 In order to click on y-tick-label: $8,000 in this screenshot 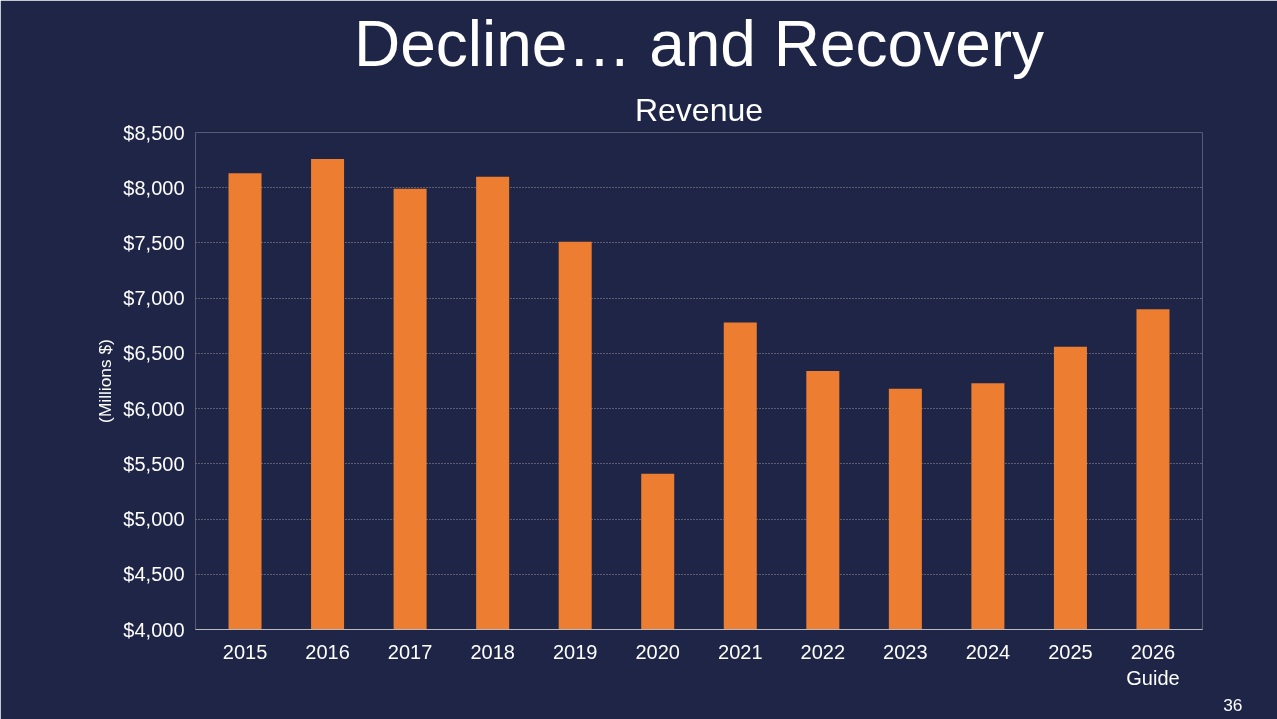, I will do `click(154, 187)`.